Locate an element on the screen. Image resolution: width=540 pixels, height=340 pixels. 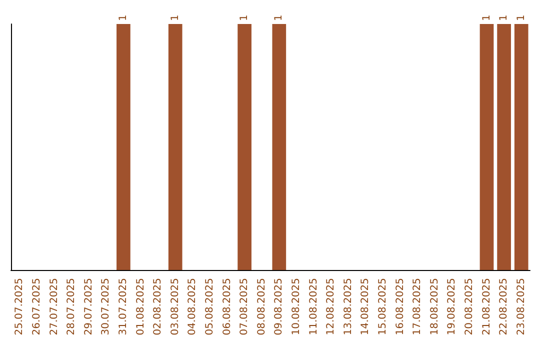
x-tick-label: 22.08.2025 is located at coordinates (504, 307).